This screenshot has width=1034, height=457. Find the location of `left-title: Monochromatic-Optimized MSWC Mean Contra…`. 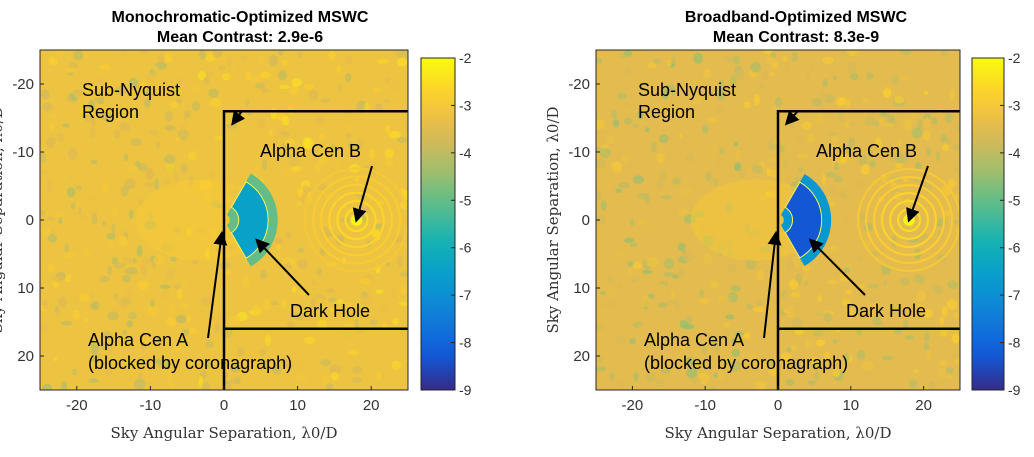

left-title: Monochromatic-Optimized MSWC Mean Contra… is located at coordinates (240, 28).